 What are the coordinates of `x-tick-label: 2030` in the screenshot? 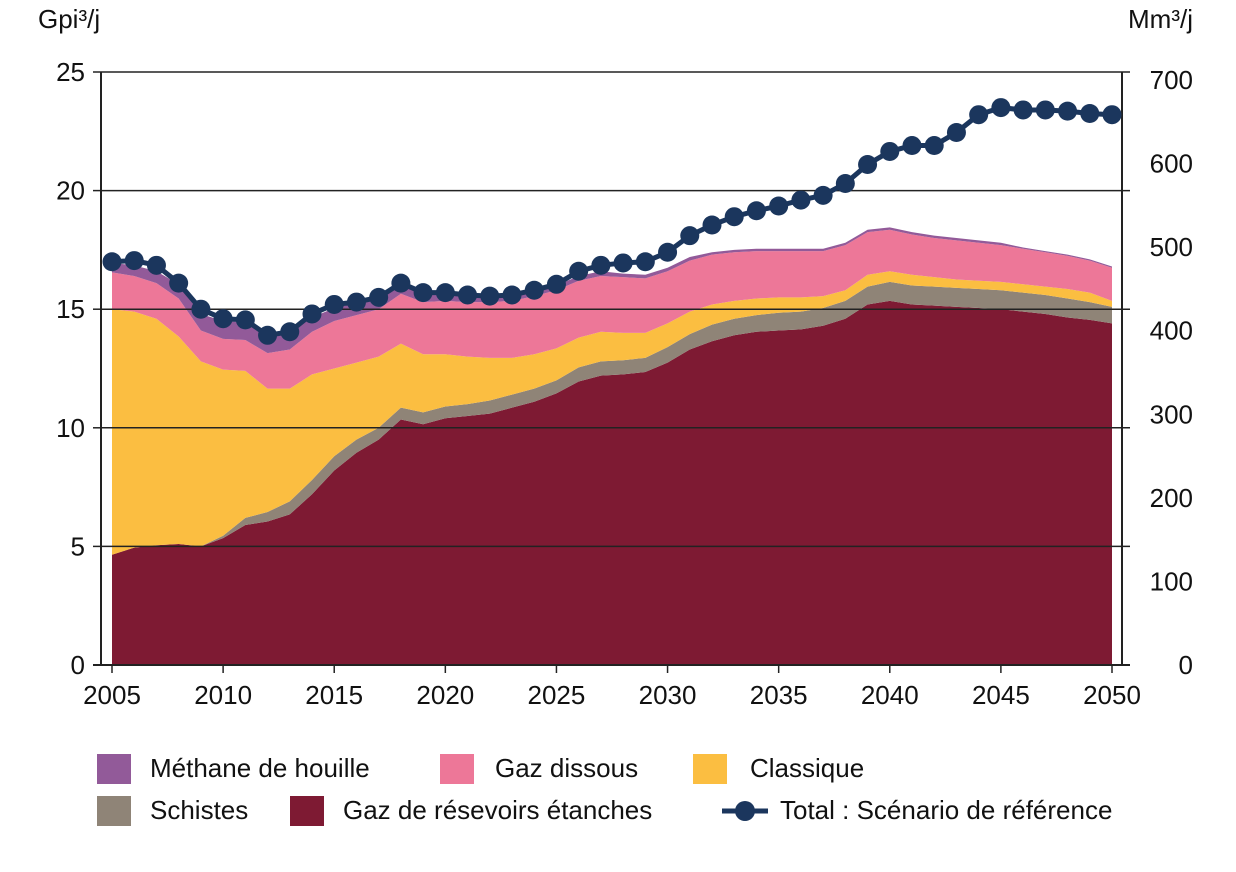 It's located at (668, 695).